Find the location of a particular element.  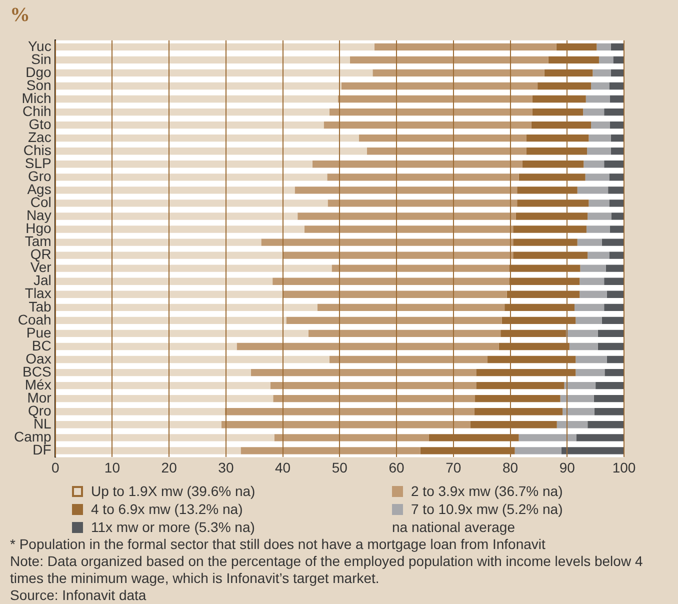

legend-label: 11x mw or more (5.3% na) is located at coordinates (173, 527).